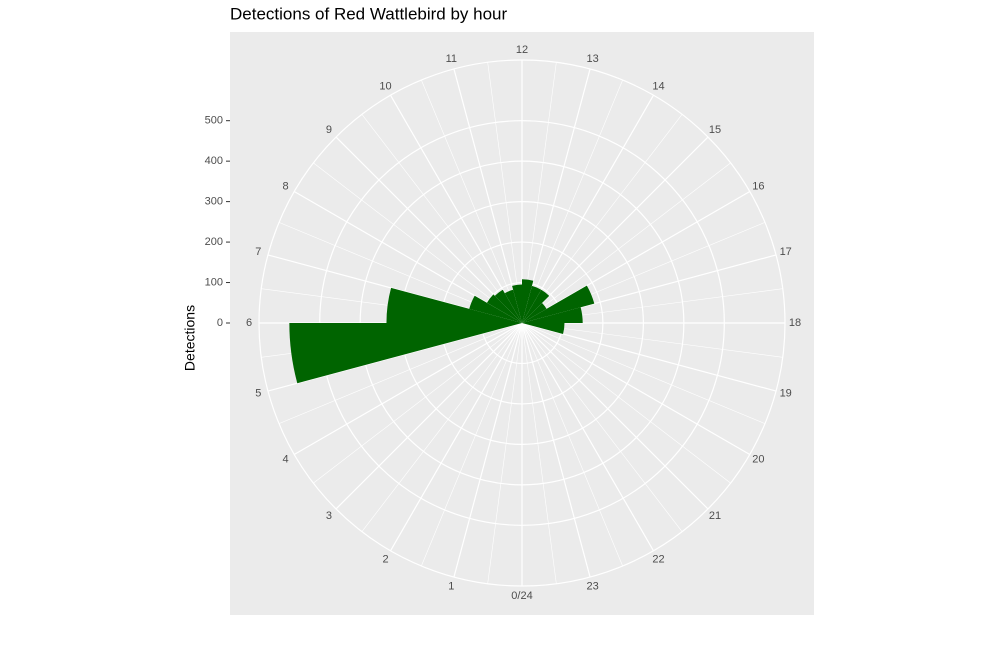  What do you see at coordinates (249, 323) in the screenshot?
I see `x-tick-label: 6` at bounding box center [249, 323].